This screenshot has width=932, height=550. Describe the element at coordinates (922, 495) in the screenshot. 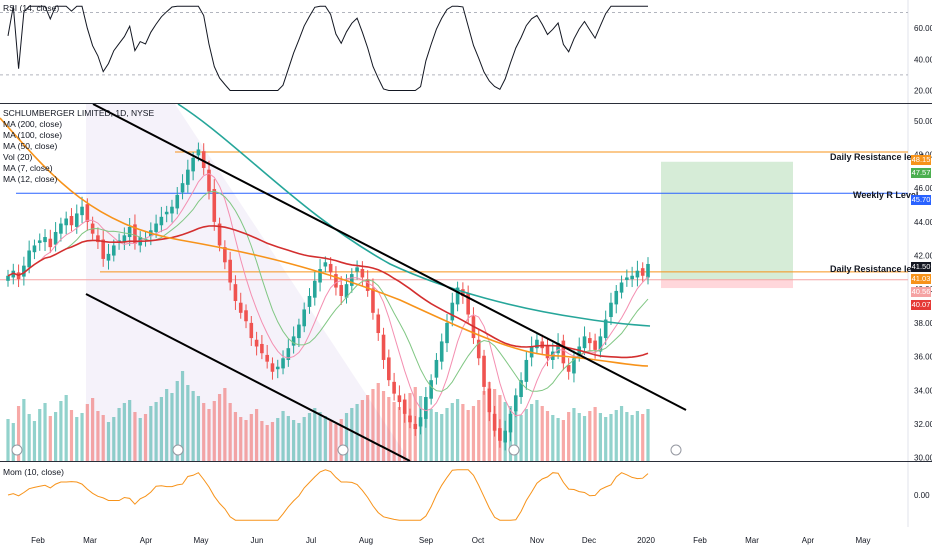

I see `momentum-tick-label: 0.00` at that location.